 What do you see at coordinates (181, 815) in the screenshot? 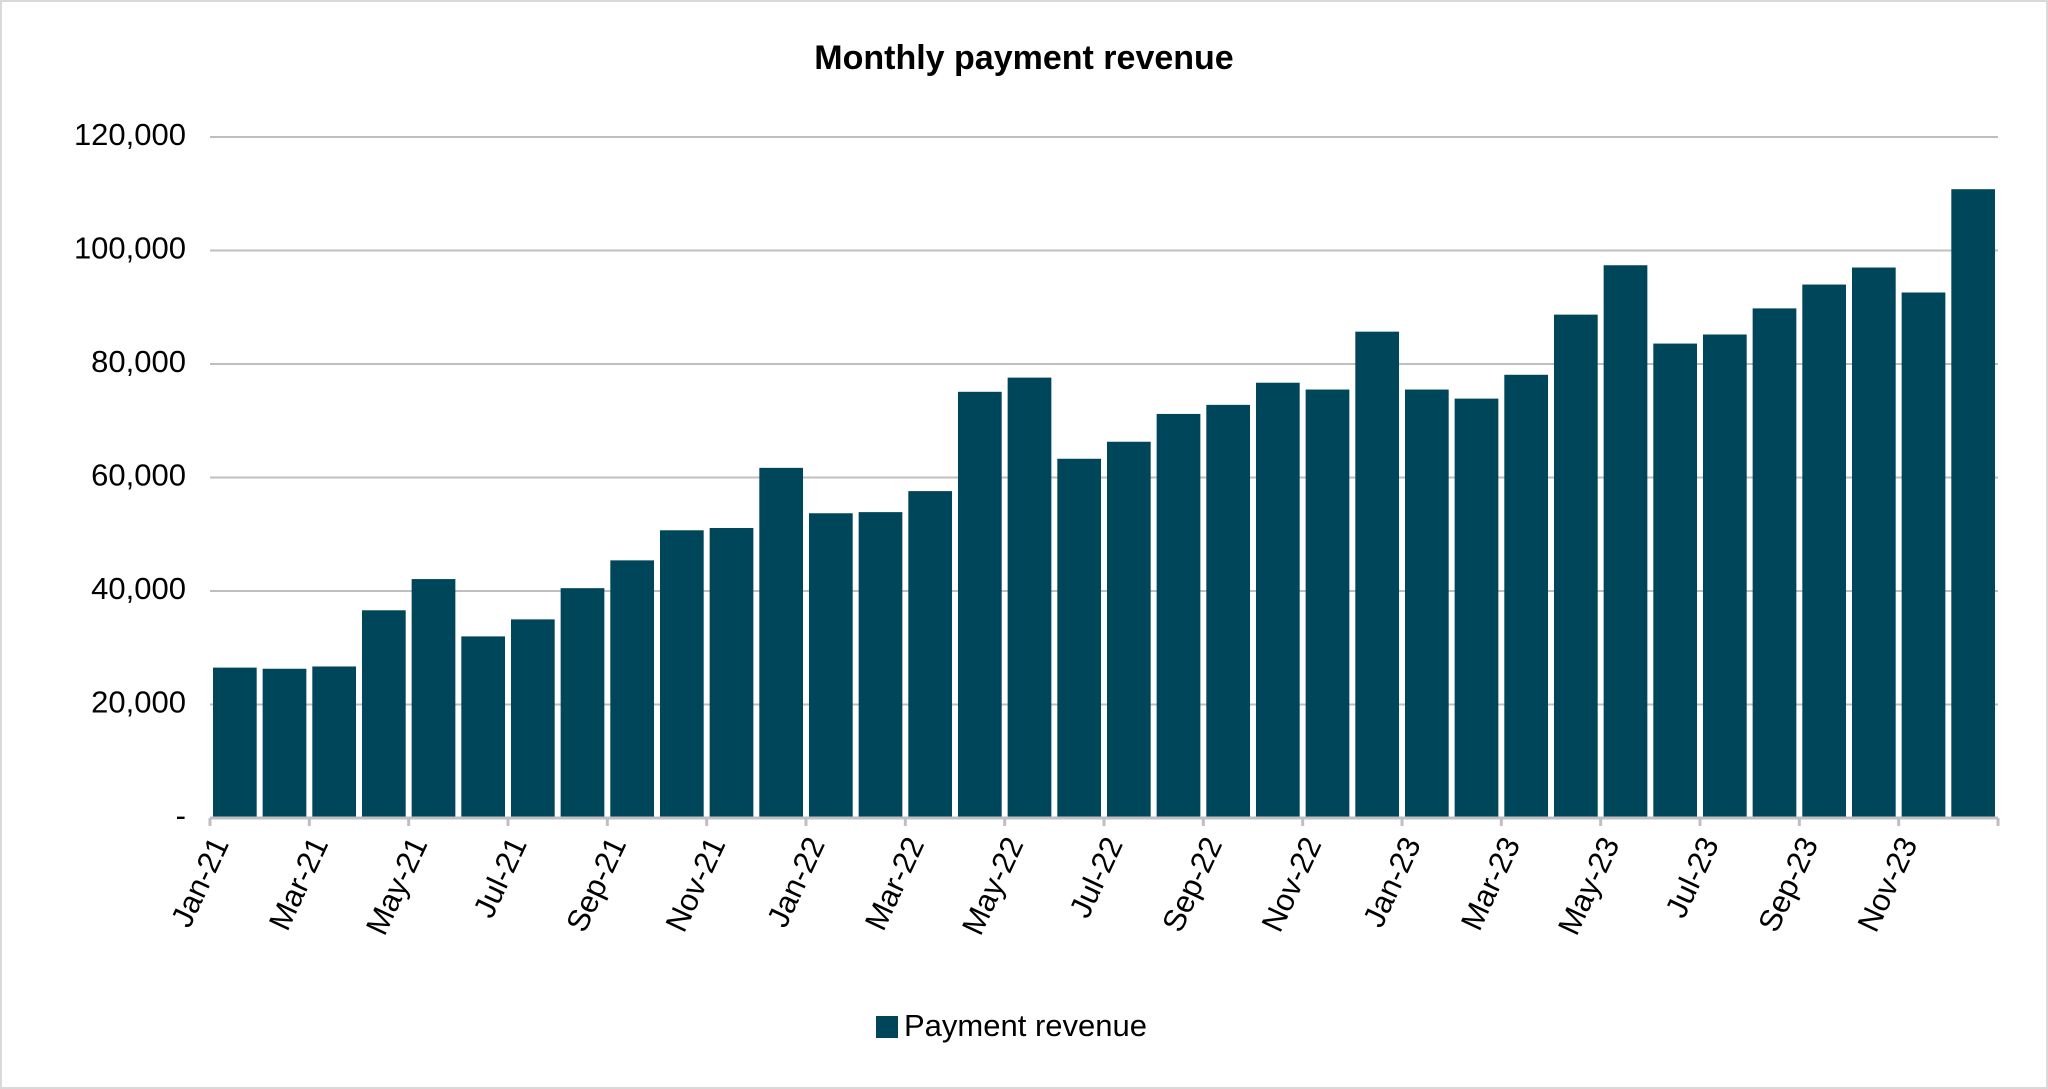
I see `y-tick-label: -` at bounding box center [181, 815].